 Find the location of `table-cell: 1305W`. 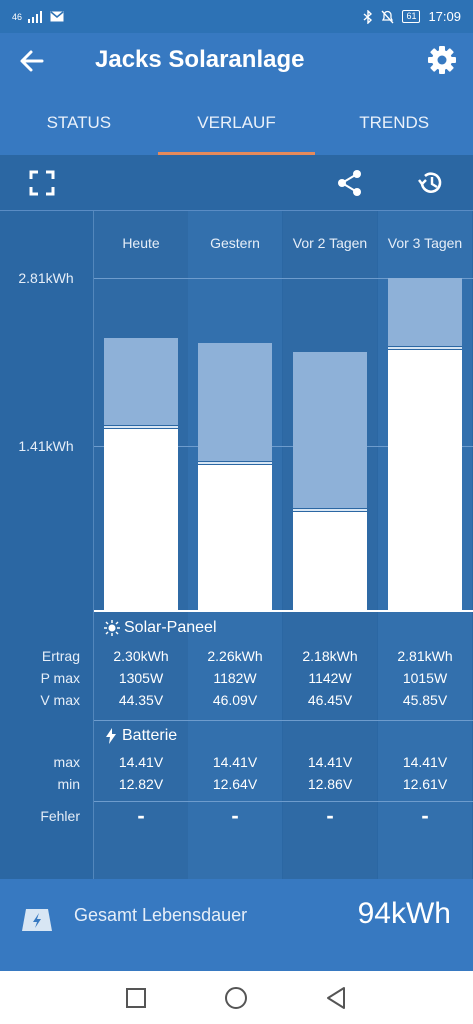

table-cell: 1305W is located at coordinates (141, 678).